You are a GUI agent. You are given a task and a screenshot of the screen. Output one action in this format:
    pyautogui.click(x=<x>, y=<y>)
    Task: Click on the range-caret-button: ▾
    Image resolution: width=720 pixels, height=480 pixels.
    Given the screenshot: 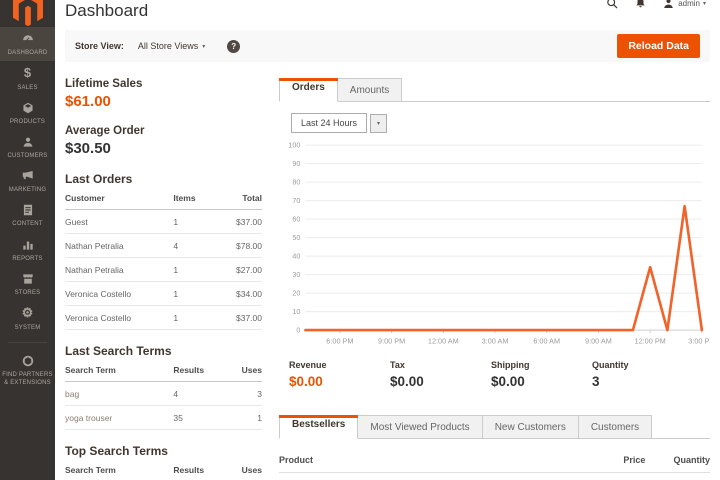 What is the action you would take?
    pyautogui.click(x=379, y=123)
    